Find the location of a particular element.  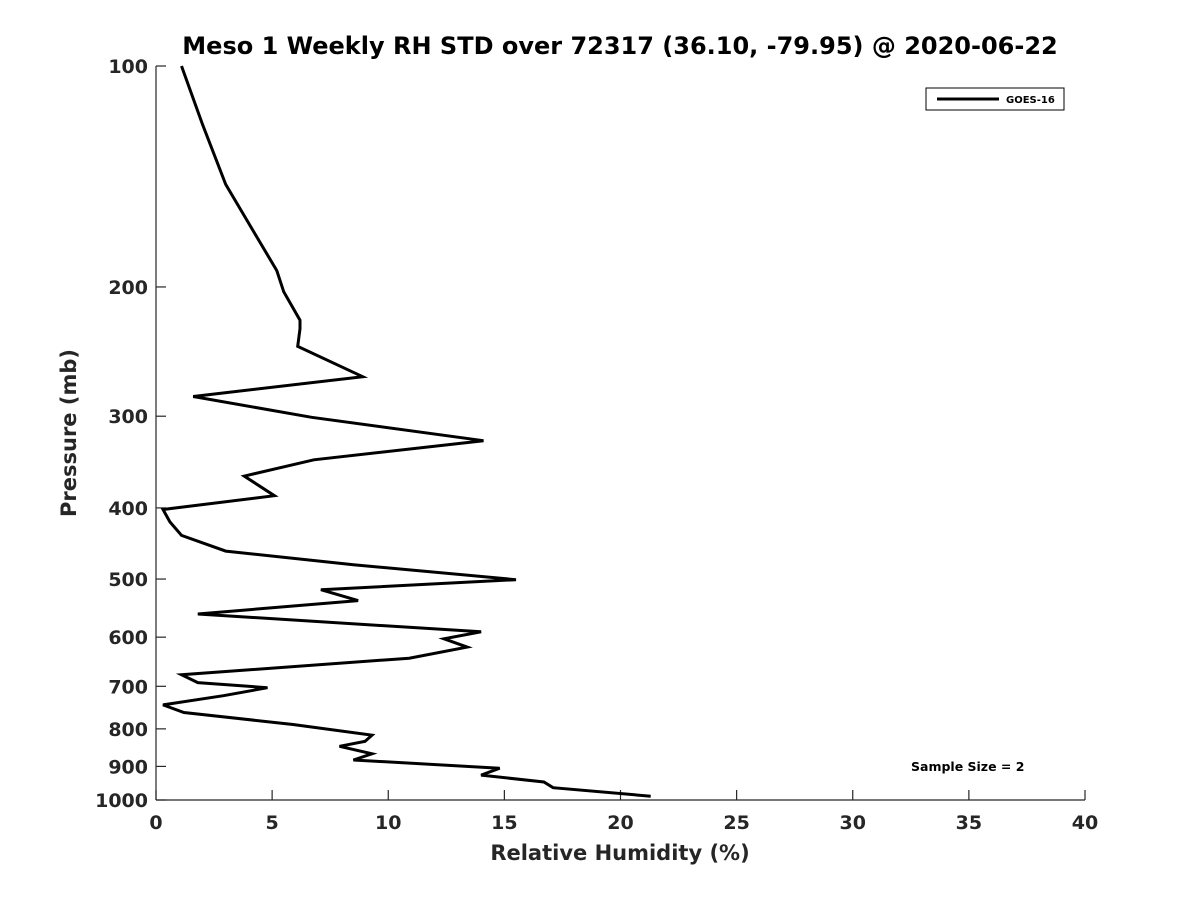

y-axis-label: Pressure (mb) is located at coordinates (69, 433).